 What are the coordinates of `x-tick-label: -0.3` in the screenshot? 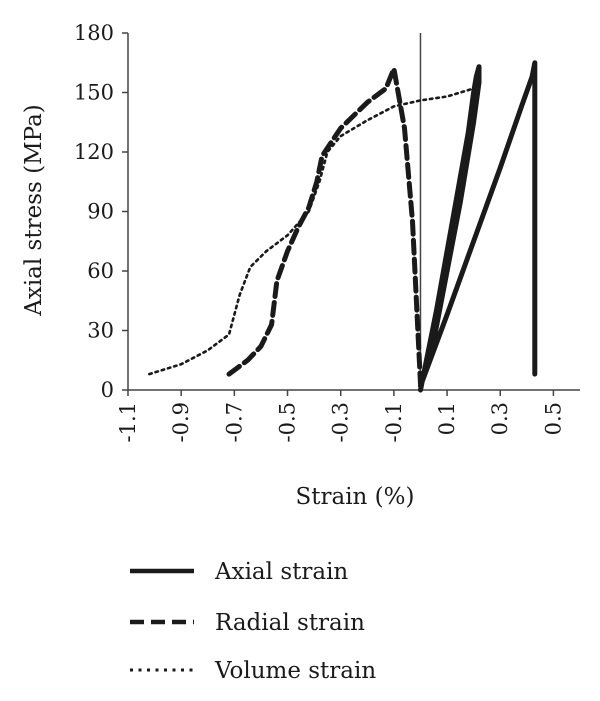 It's located at (341, 422).